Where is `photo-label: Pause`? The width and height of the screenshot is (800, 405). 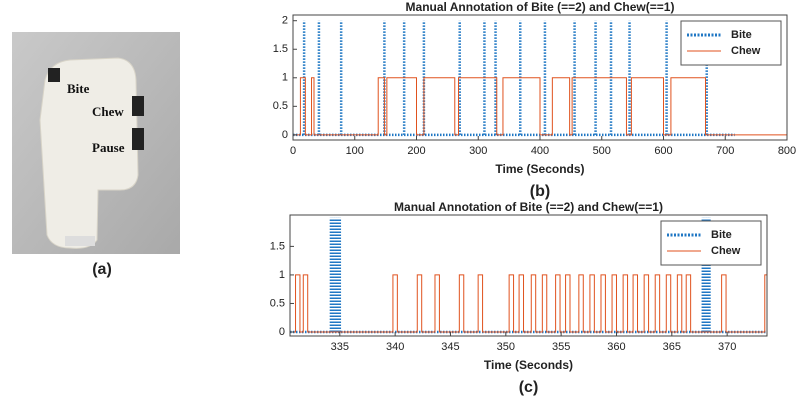
photo-label: Pause is located at coordinates (108, 147).